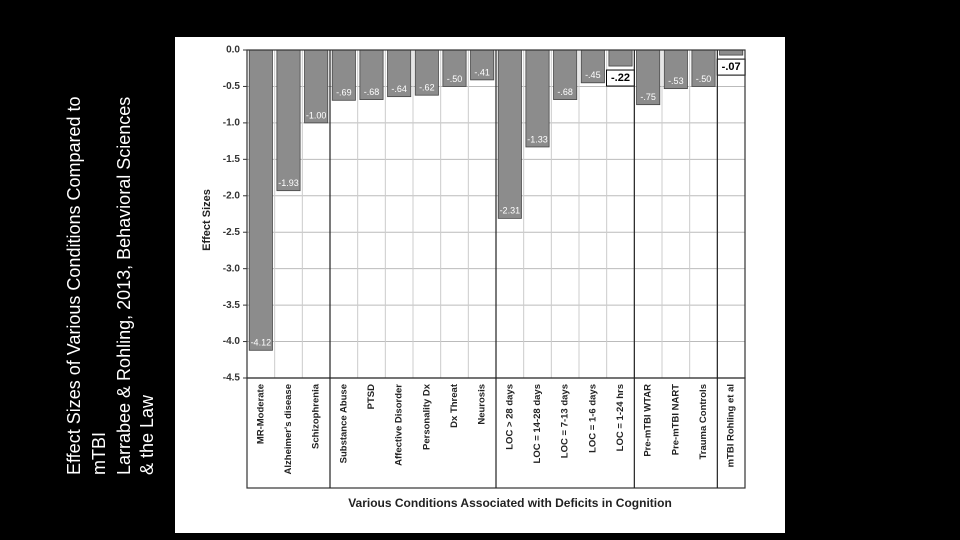  Describe the element at coordinates (676, 81) in the screenshot. I see `value-label: -.53` at that location.